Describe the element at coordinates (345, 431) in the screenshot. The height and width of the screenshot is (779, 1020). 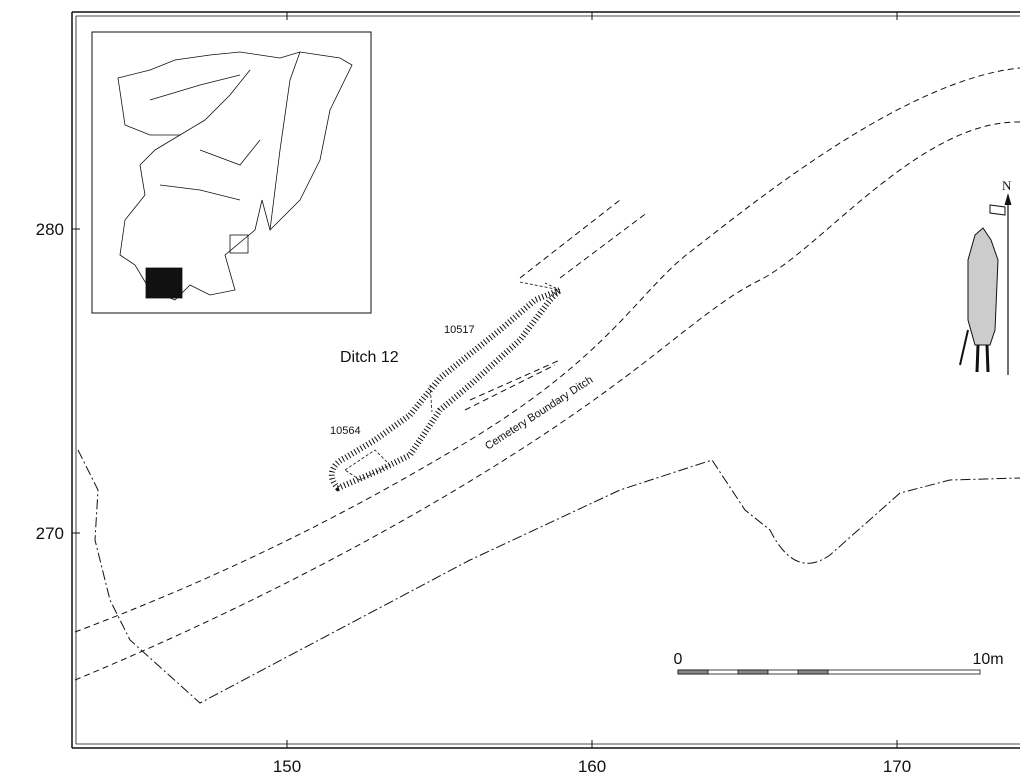
I see `label: 10564` at that location.